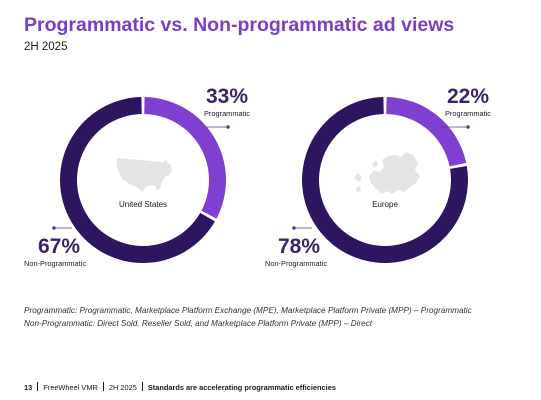 This screenshot has width=541, height=400. What do you see at coordinates (46, 47) in the screenshot?
I see `page-subtitle: 2H 2025` at bounding box center [46, 47].